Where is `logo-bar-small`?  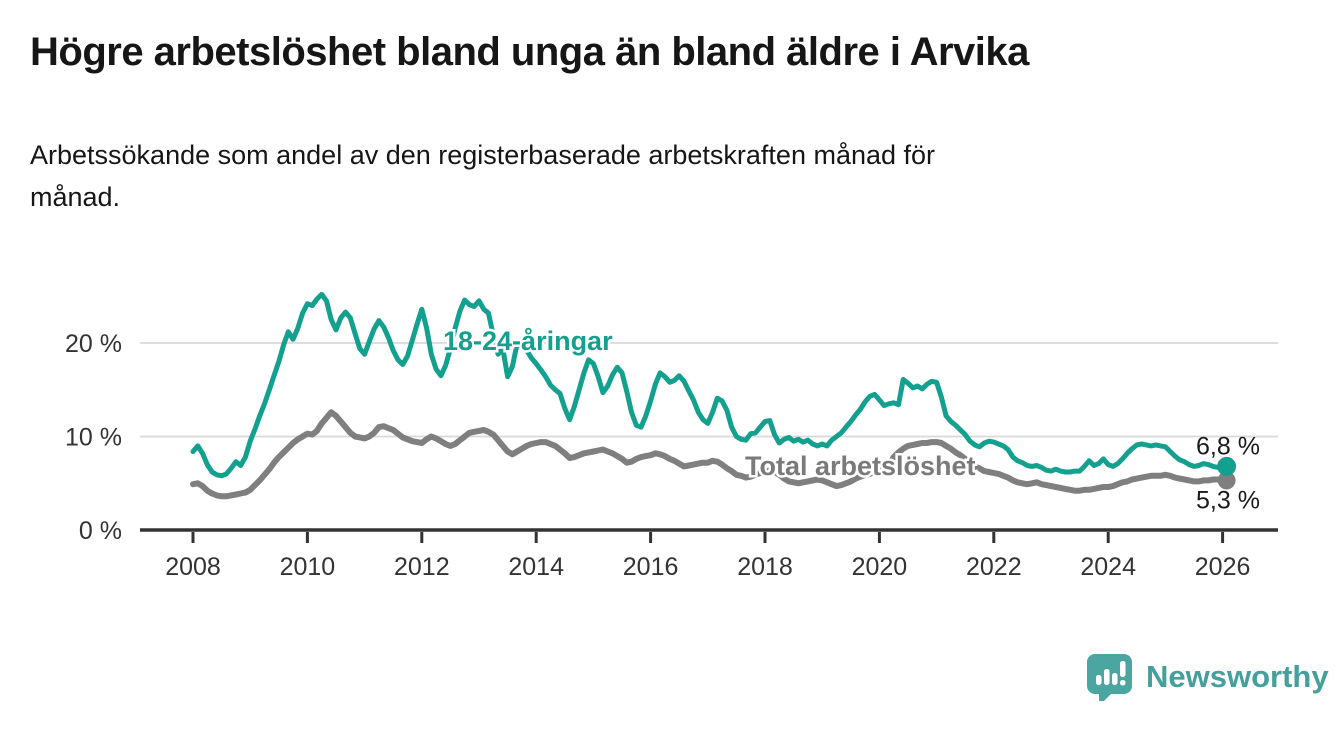
logo-bar-small is located at coordinates (1099, 680).